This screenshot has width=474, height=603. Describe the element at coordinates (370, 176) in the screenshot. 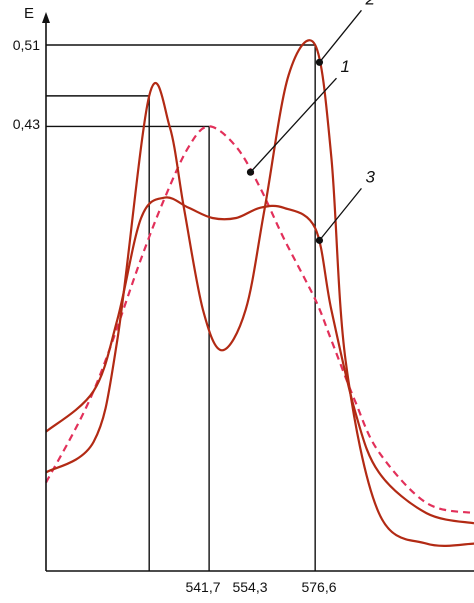

I see `curve-label-3: 3` at that location.